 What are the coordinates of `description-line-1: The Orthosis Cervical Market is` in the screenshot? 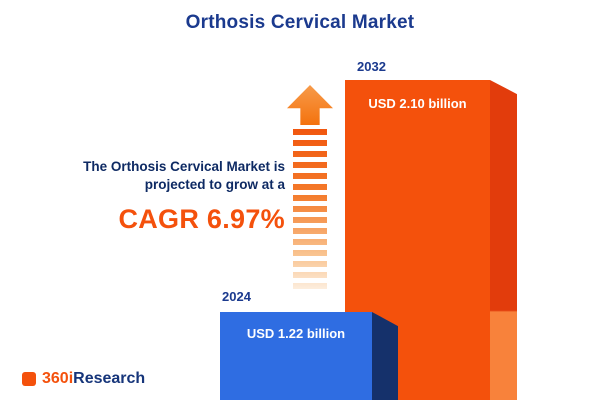 It's located at (184, 166).